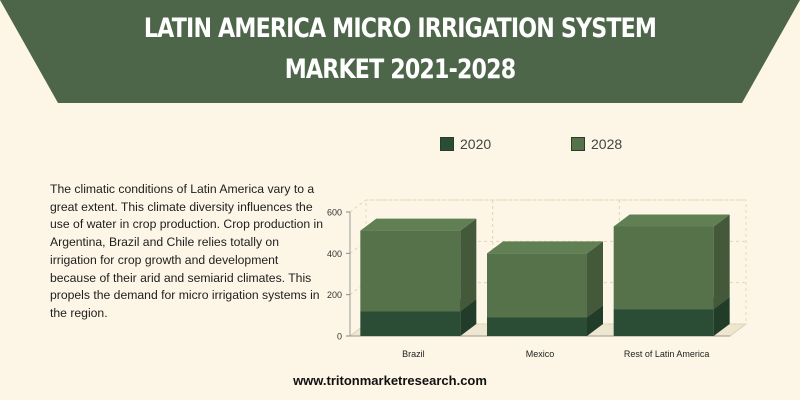  Describe the element at coordinates (667, 354) in the screenshot. I see `x-tick-label: Rest of Latin America` at that location.